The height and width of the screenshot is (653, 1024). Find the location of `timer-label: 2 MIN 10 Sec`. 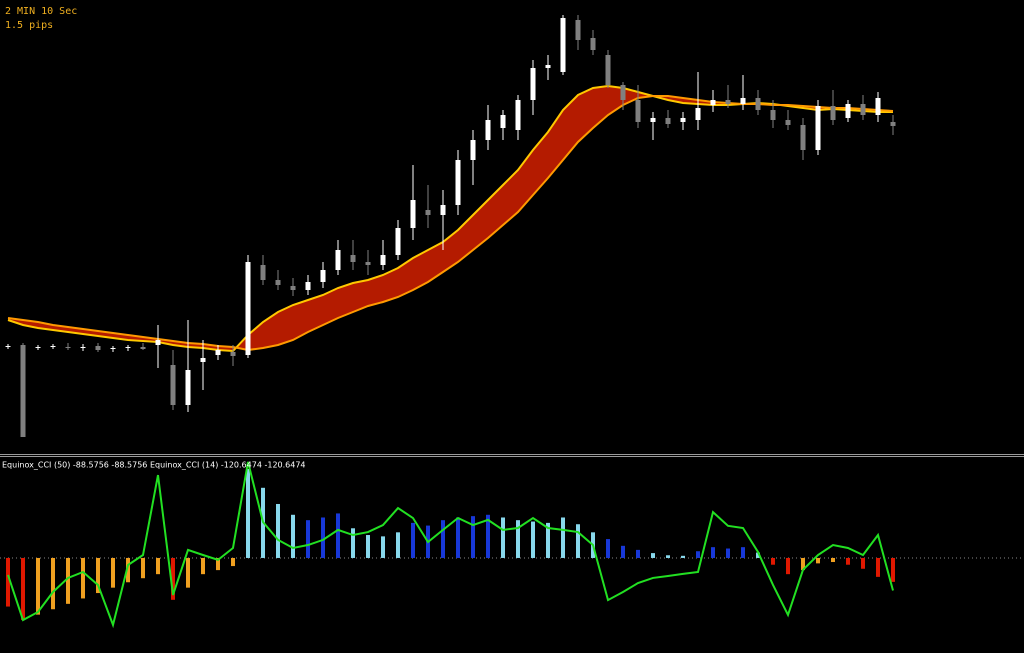

timer-label: 2 MIN 10 Sec is located at coordinates (41, 11).